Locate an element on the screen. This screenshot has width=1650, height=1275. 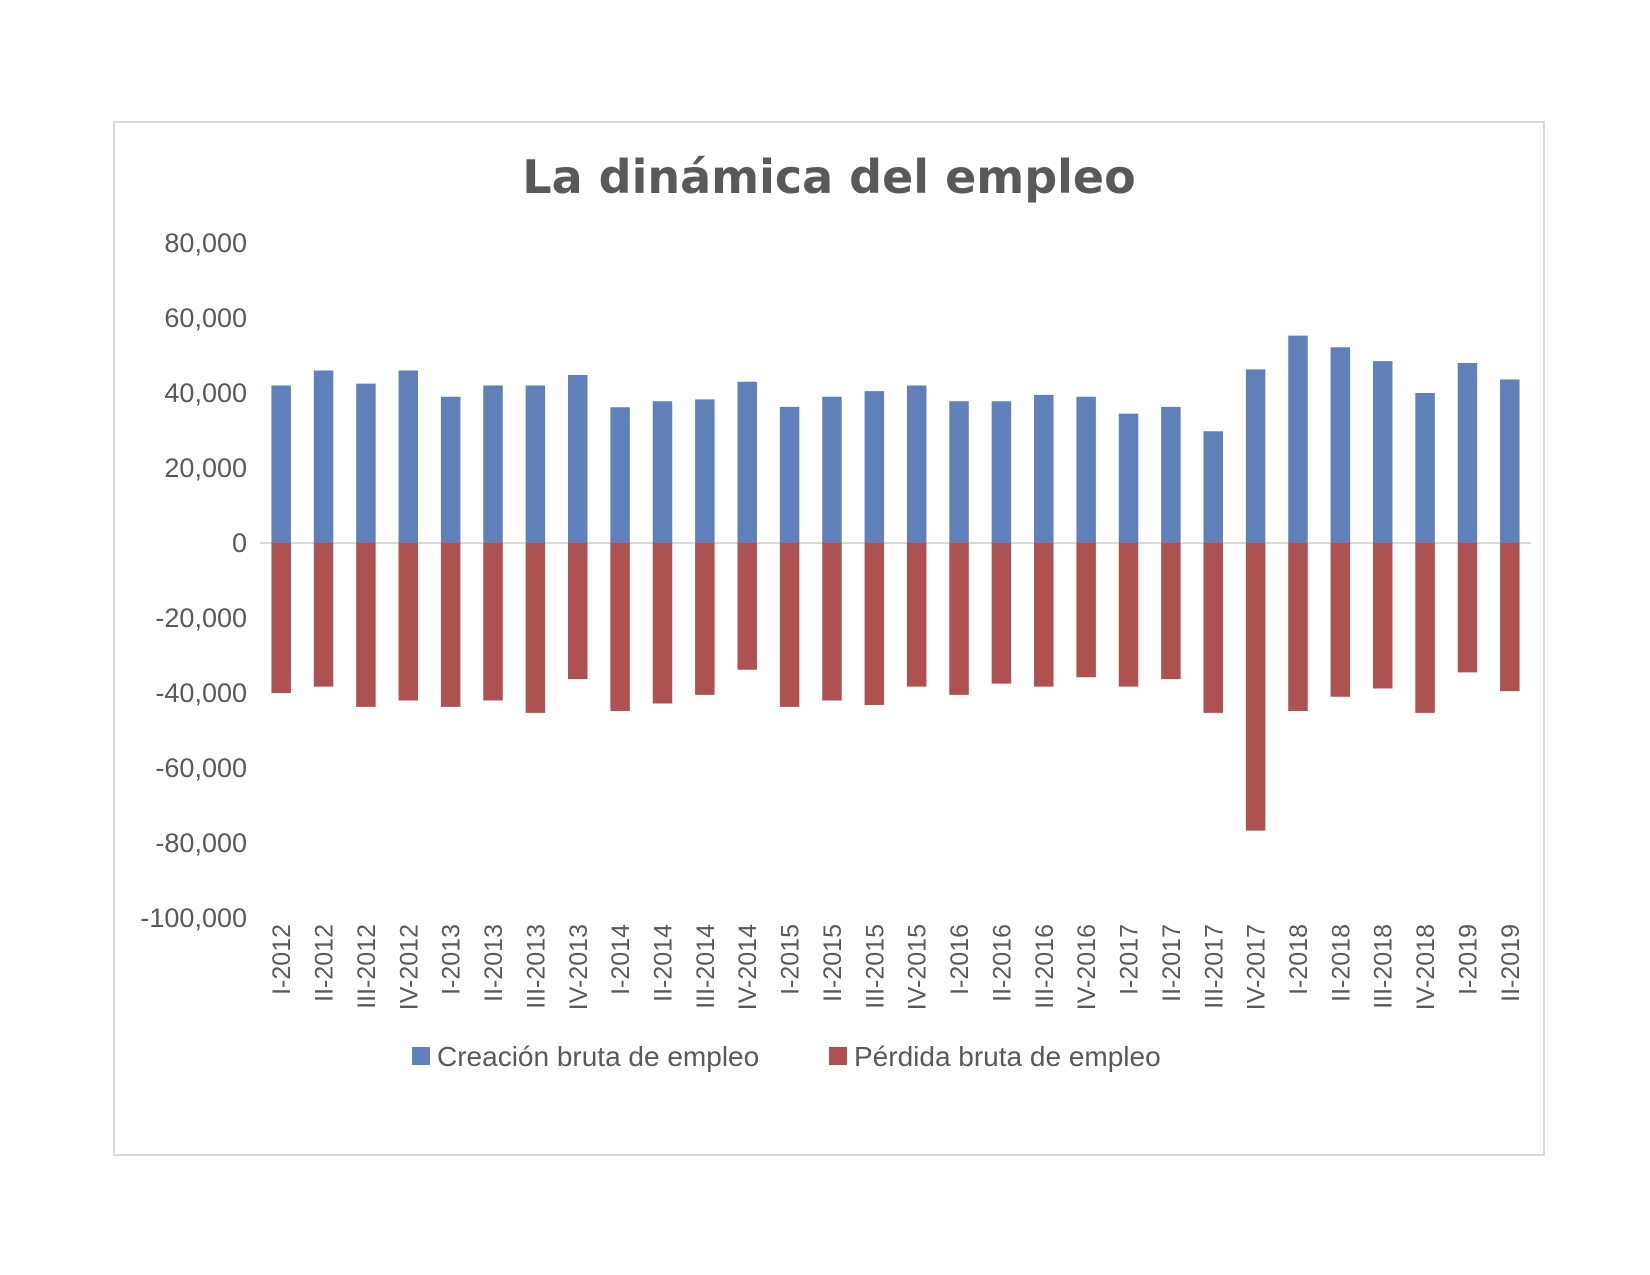
bar-perdida-IV-2012 is located at coordinates (408, 622).